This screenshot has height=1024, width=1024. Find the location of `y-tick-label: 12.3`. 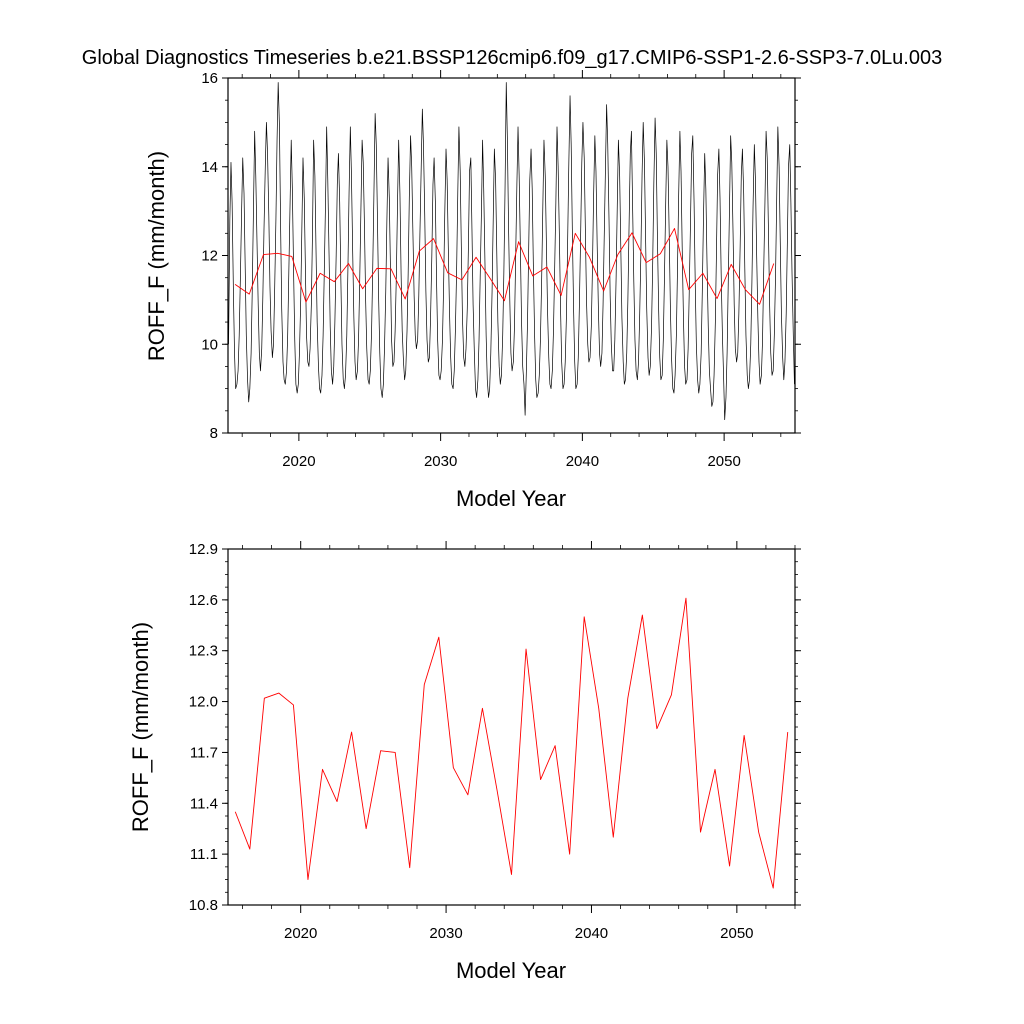

y-tick-label: 12.3 is located at coordinates (203, 651).